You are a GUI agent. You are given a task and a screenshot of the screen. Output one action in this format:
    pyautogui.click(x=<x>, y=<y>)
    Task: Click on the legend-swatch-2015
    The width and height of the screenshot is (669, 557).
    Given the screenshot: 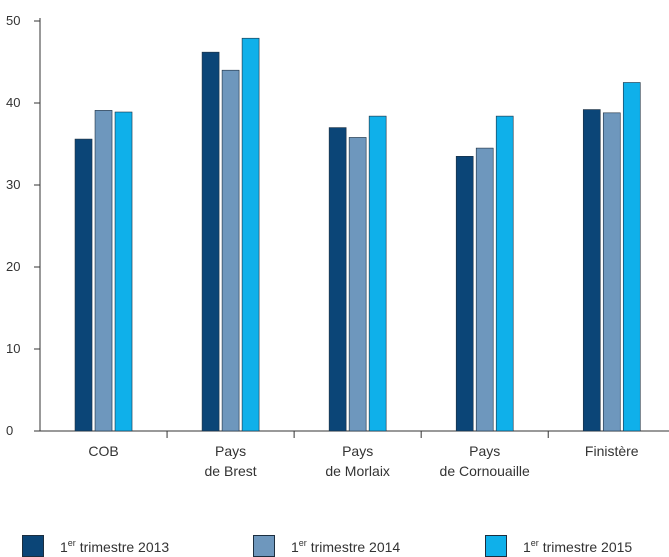 What is the action you would take?
    pyautogui.click(x=496, y=546)
    